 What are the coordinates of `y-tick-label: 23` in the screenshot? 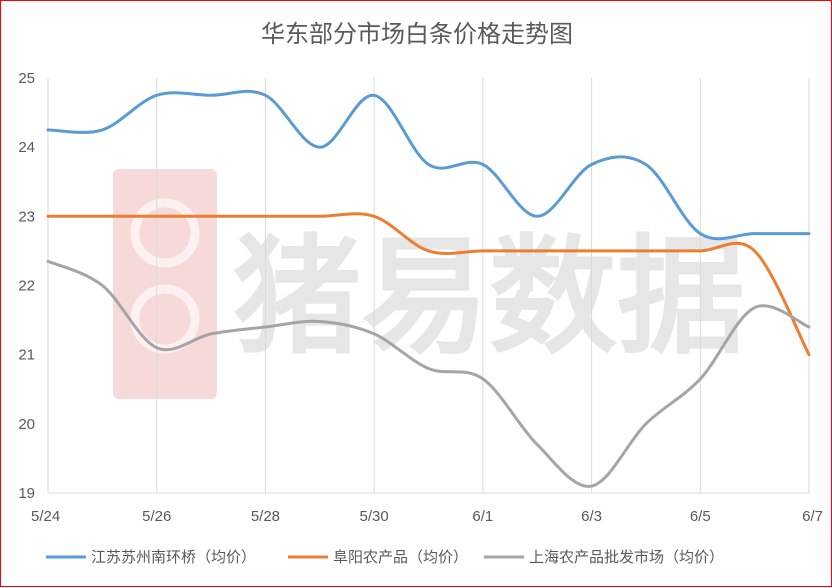 It's located at (26, 216).